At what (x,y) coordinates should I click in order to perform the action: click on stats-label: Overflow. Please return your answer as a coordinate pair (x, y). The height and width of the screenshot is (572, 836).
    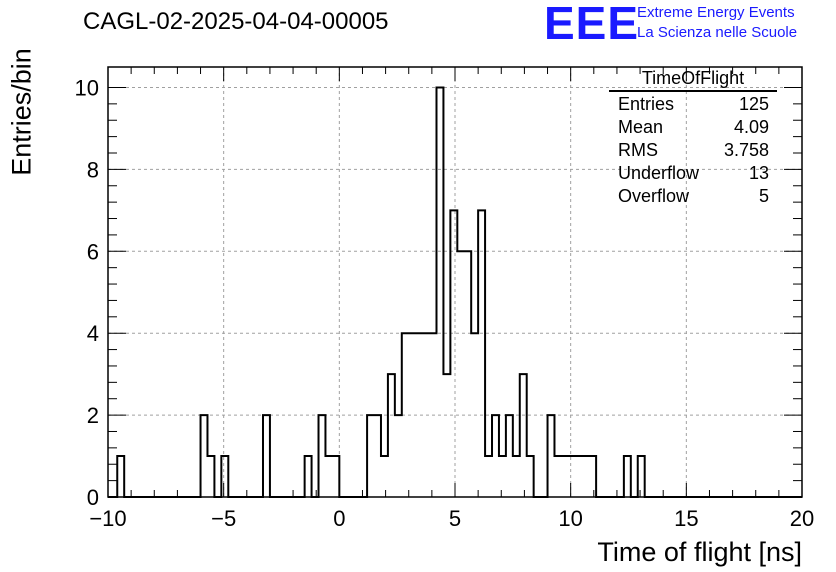
    Looking at the image, I should click on (654, 196).